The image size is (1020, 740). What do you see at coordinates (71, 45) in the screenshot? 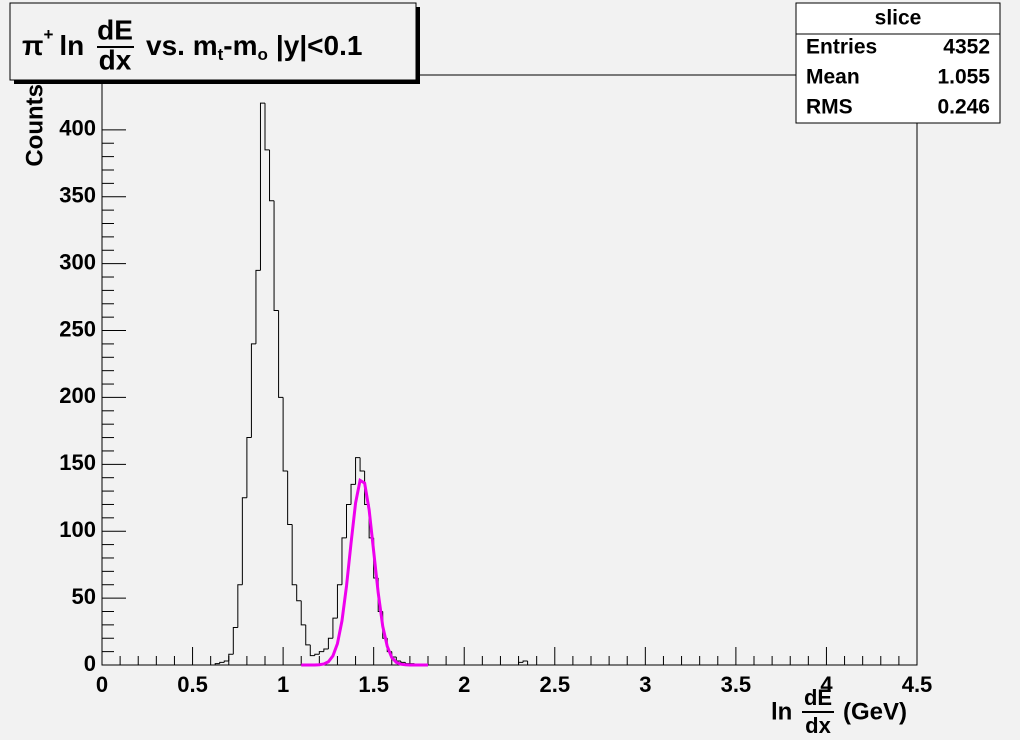
I see `title-part: ln` at bounding box center [71, 45].